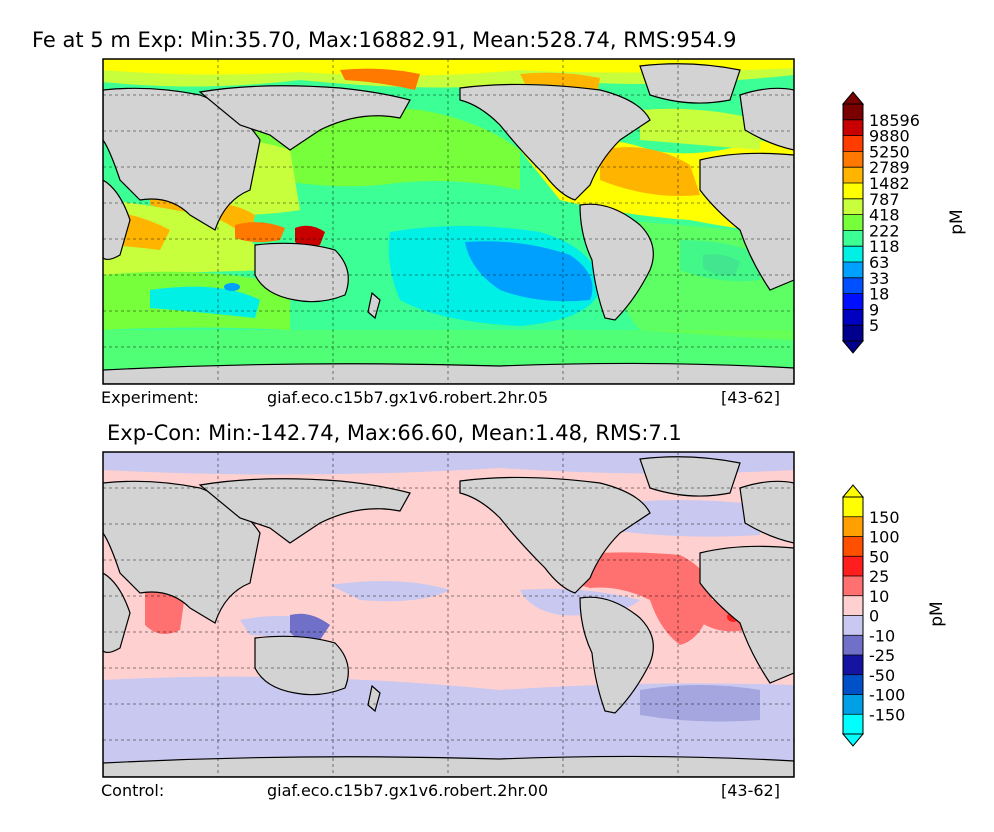 Image resolution: width=994 pixels, height=832 pixels. Describe the element at coordinates (879, 576) in the screenshot. I see `colorbar-tick-label: 25` at that location.